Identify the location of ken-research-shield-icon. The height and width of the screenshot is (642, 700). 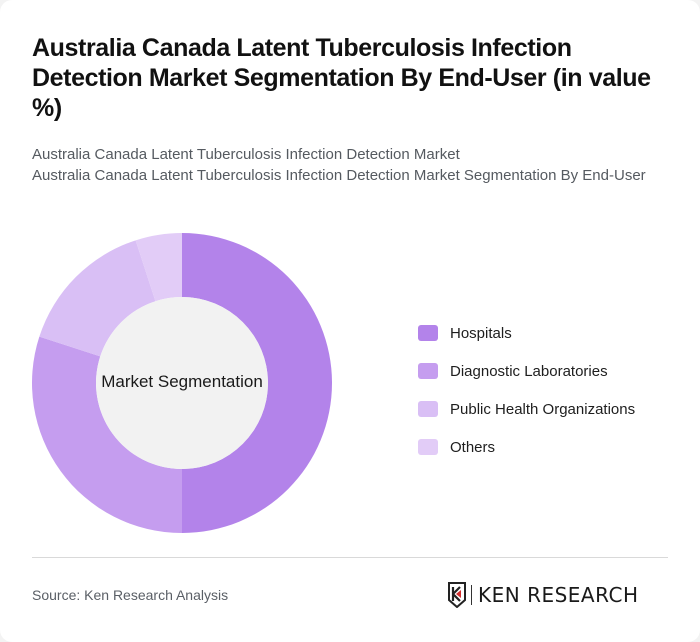
(457, 595).